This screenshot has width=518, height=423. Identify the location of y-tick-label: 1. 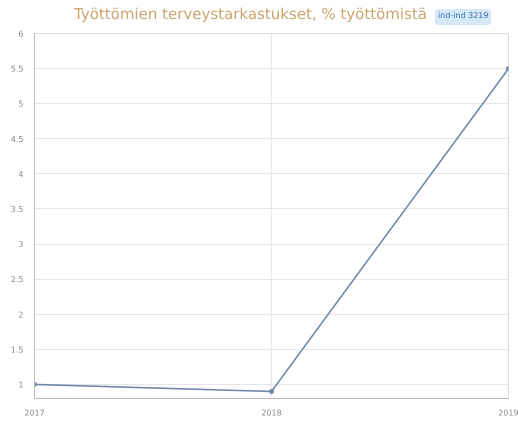
(21, 385).